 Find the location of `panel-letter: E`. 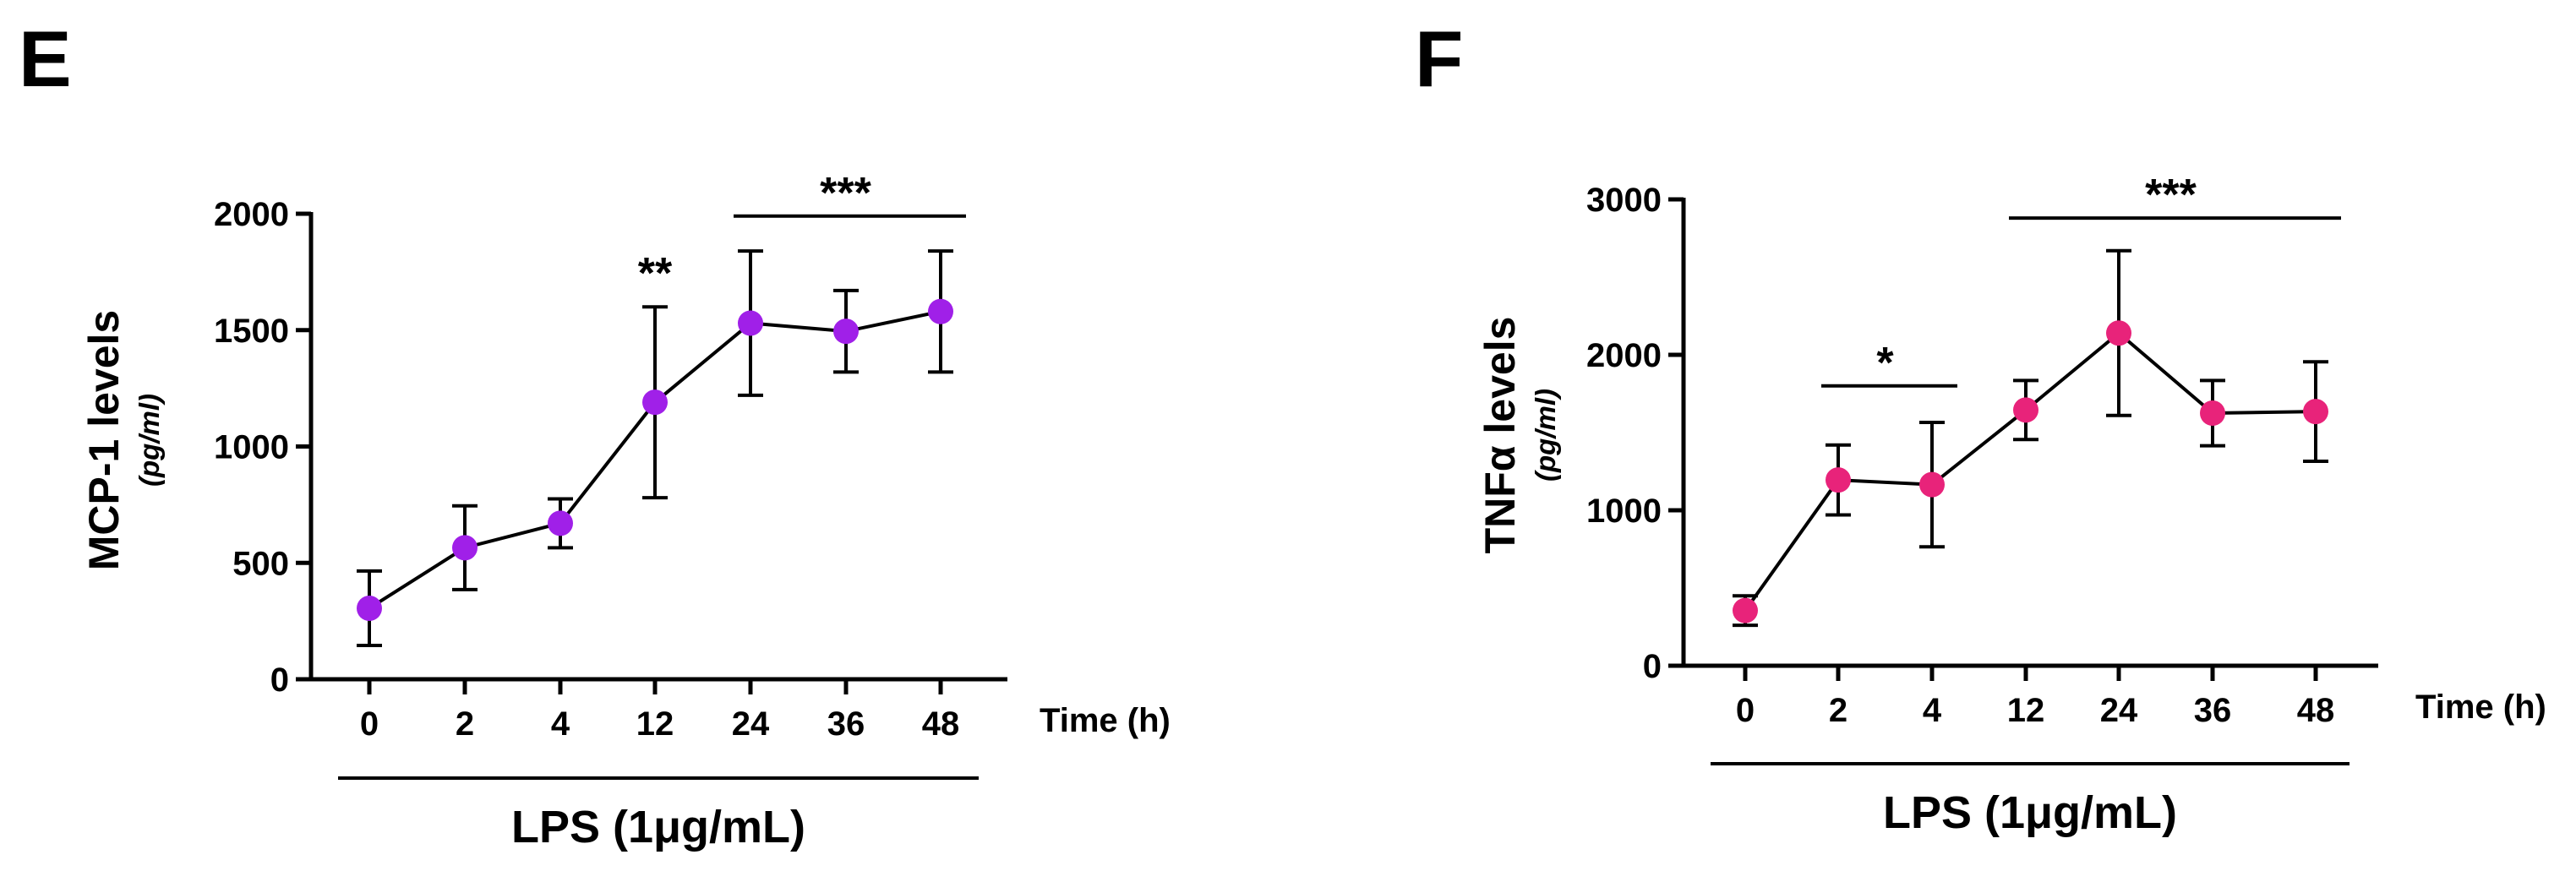

panel-letter: E is located at coordinates (45, 58).